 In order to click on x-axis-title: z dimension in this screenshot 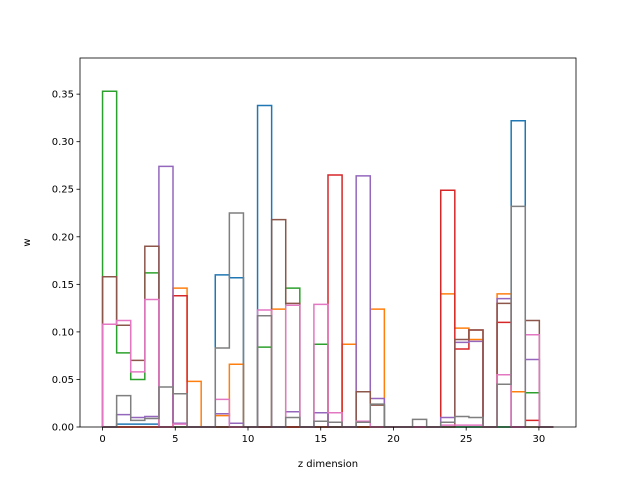, I will do `click(328, 464)`.